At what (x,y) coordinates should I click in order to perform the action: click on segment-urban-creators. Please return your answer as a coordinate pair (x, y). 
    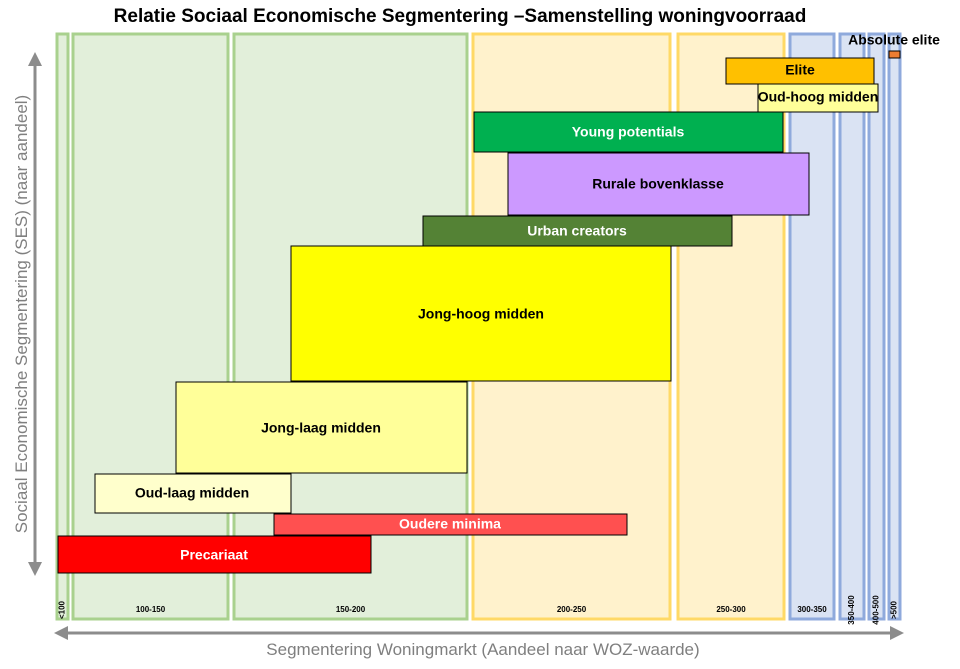
    Looking at the image, I should click on (577, 231).